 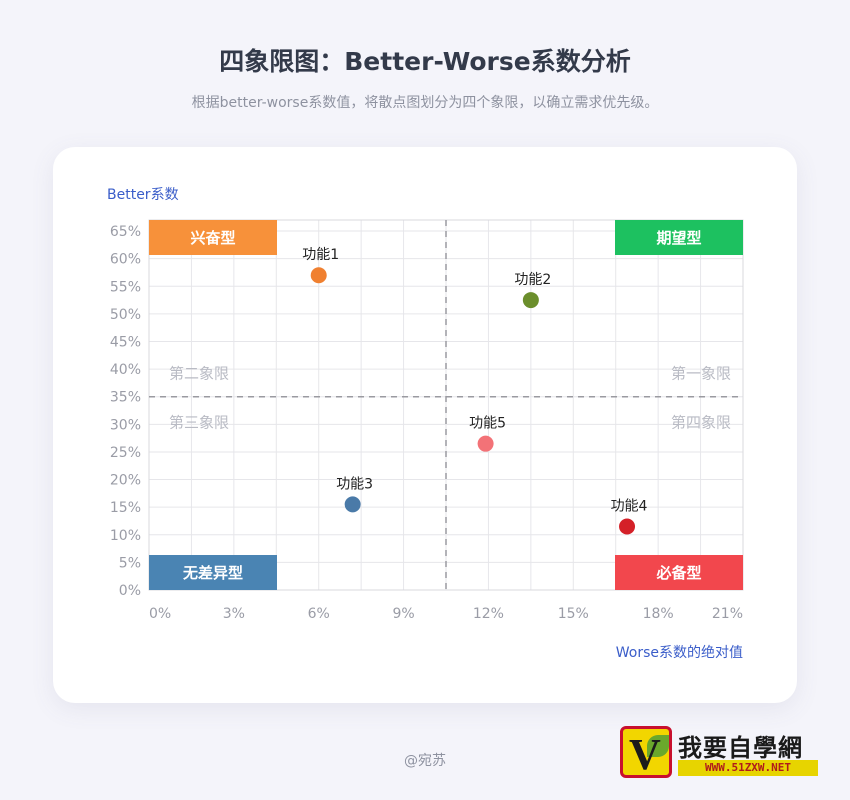 I want to click on y-tick-label: 40%, so click(x=125, y=370).